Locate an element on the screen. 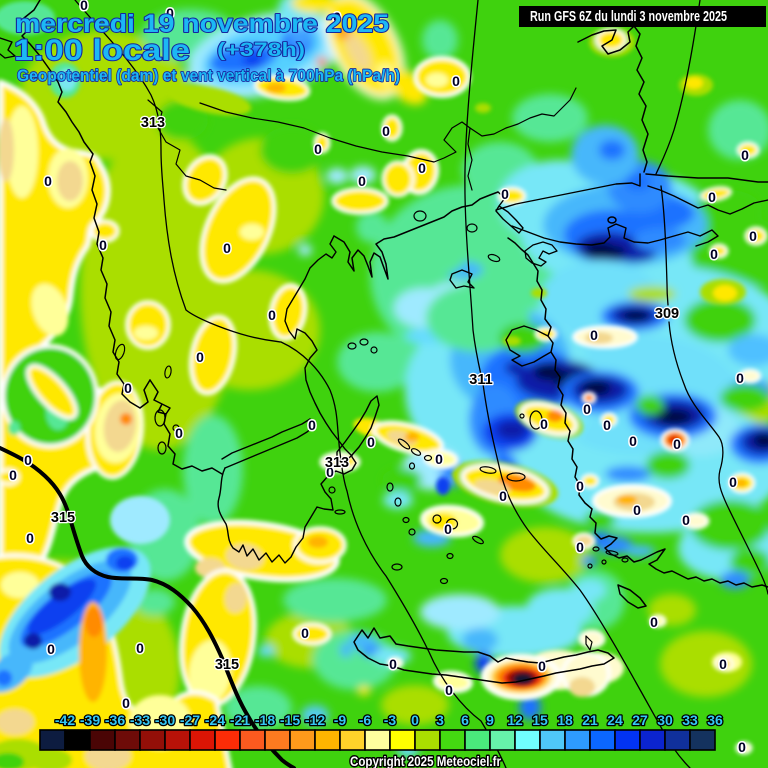 The image size is (768, 768). svg-text: 9 is located at coordinates (490, 720).